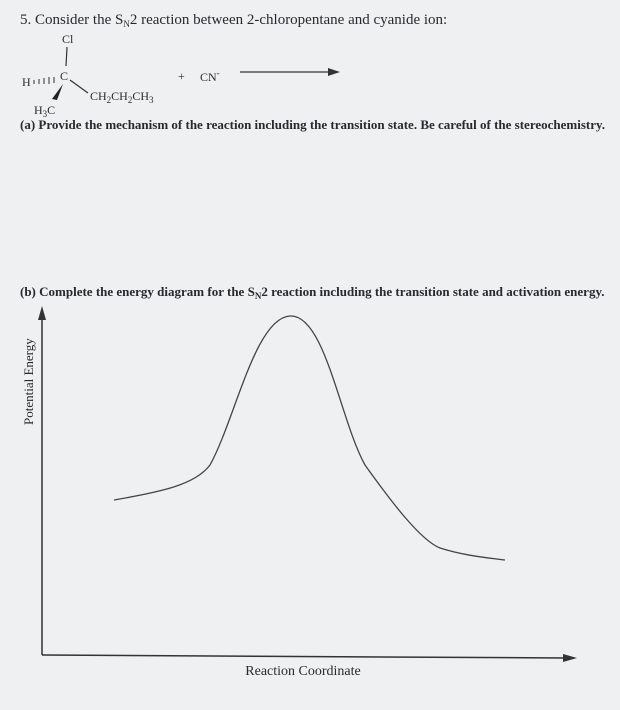 The image size is (620, 710). I want to click on propyl-chain: CH2CH2CH3, so click(122, 97).